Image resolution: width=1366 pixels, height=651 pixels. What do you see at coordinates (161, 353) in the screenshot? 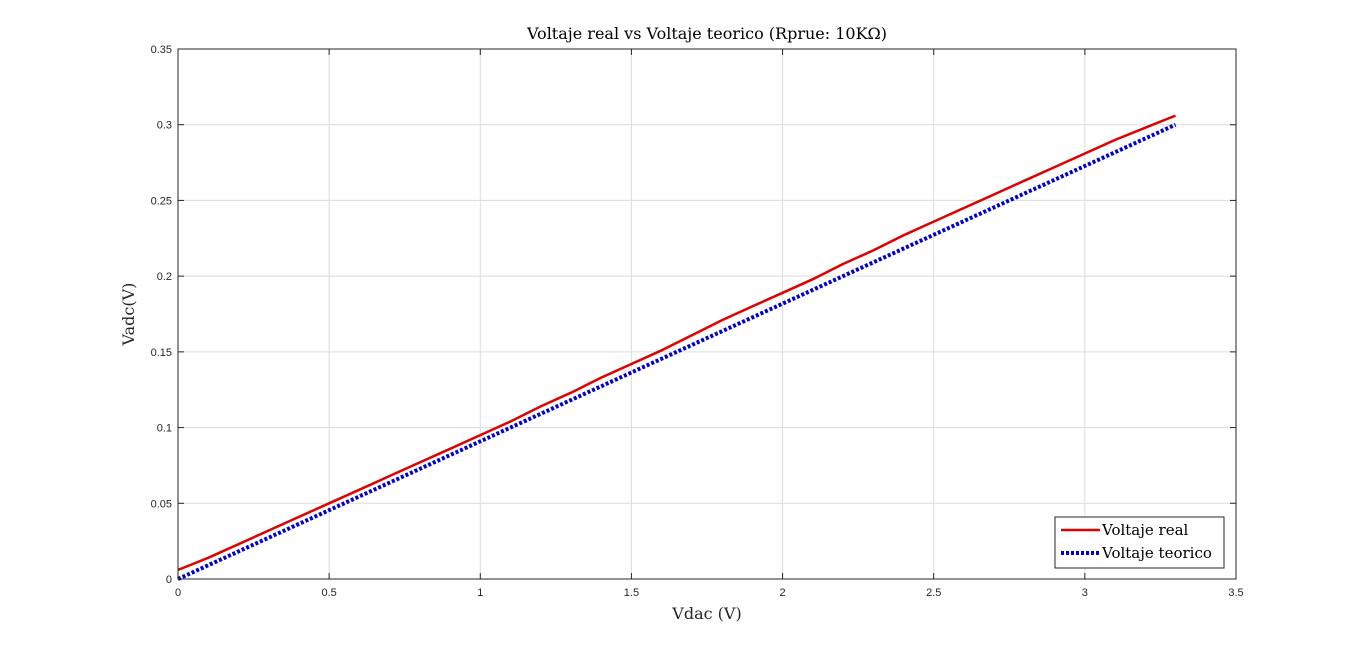
I see `y-tick-label: 0.15` at bounding box center [161, 353].